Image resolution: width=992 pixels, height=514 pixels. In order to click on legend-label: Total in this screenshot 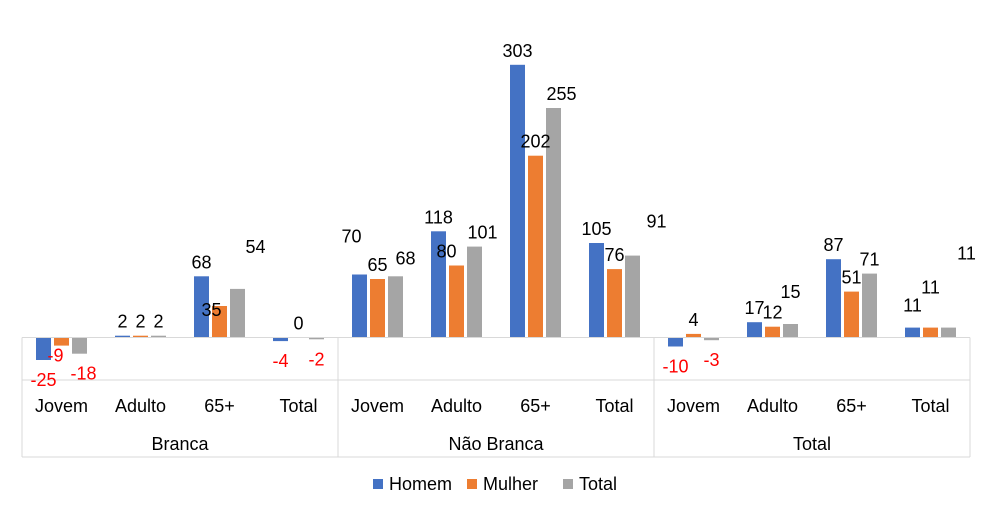, I will do `click(598, 484)`.